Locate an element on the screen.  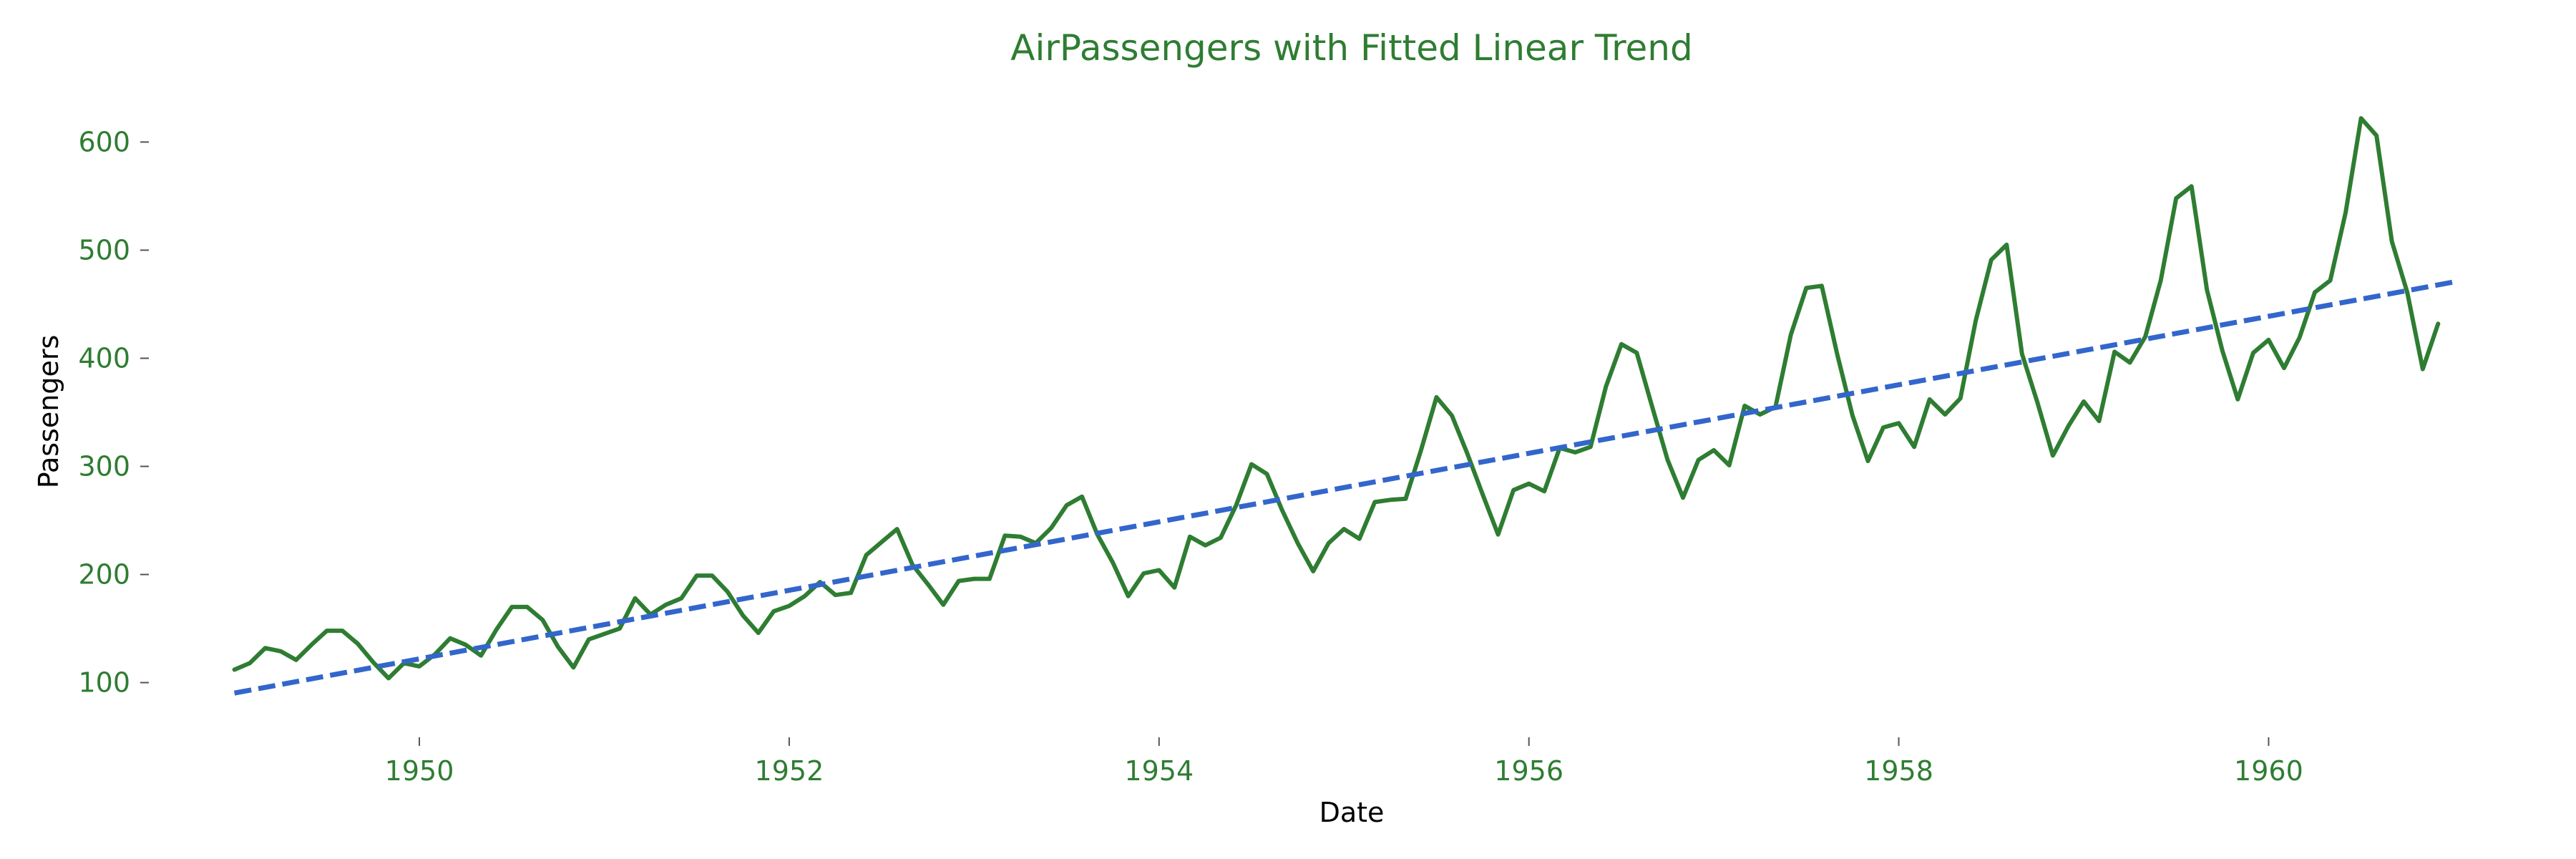
y-axis: 100 200 300 400 500 600 is located at coordinates (113, 412).